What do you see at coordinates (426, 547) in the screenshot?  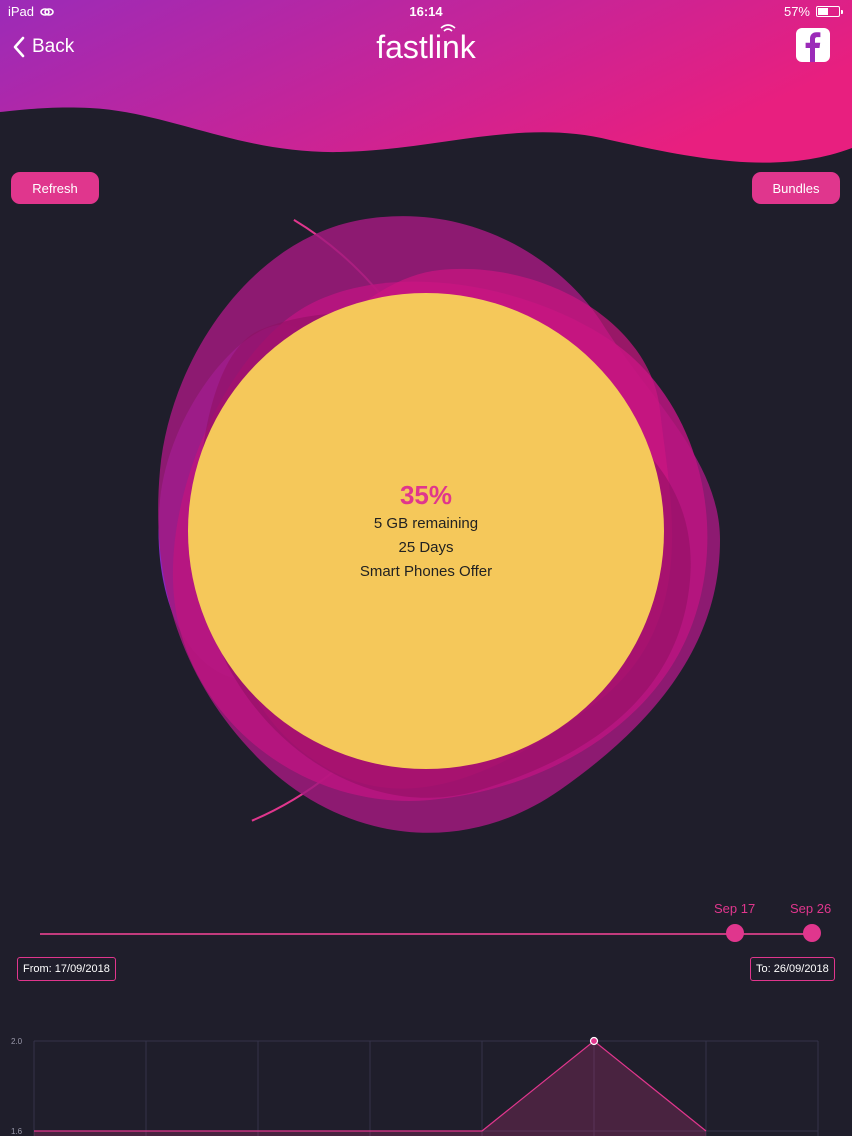 I see `days-remaining: 25 Days` at bounding box center [426, 547].